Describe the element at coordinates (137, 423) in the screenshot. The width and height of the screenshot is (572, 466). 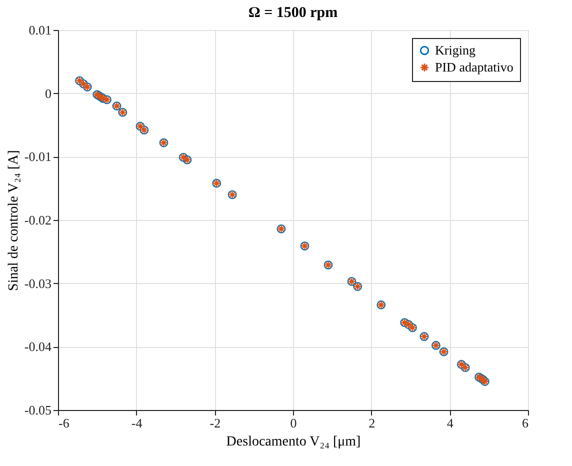
I see `x-tick-label: -4` at that location.